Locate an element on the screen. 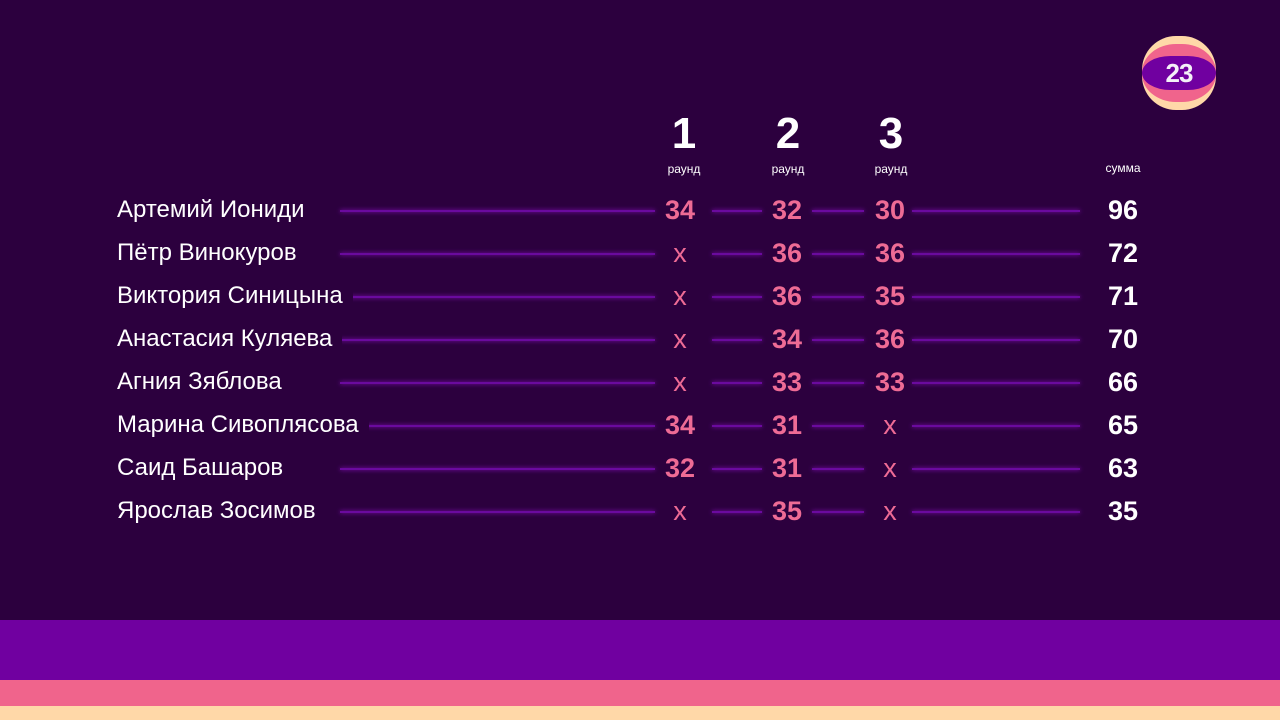 The height and width of the screenshot is (720, 1280). round-2-score: 33 is located at coordinates (787, 382).